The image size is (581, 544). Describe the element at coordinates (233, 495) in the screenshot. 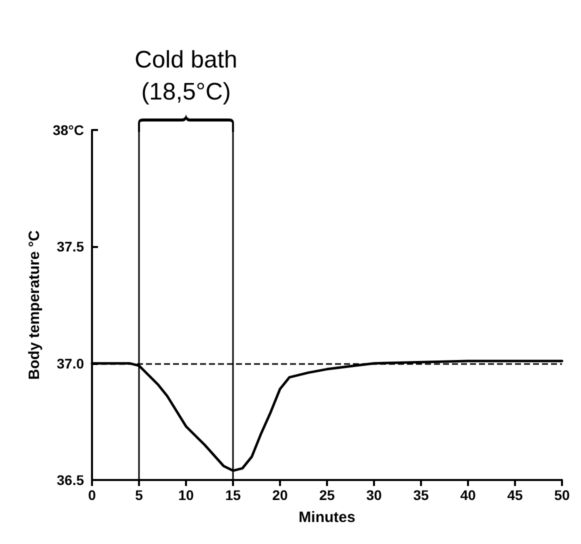

I see `x-tick-label: 15` at that location.